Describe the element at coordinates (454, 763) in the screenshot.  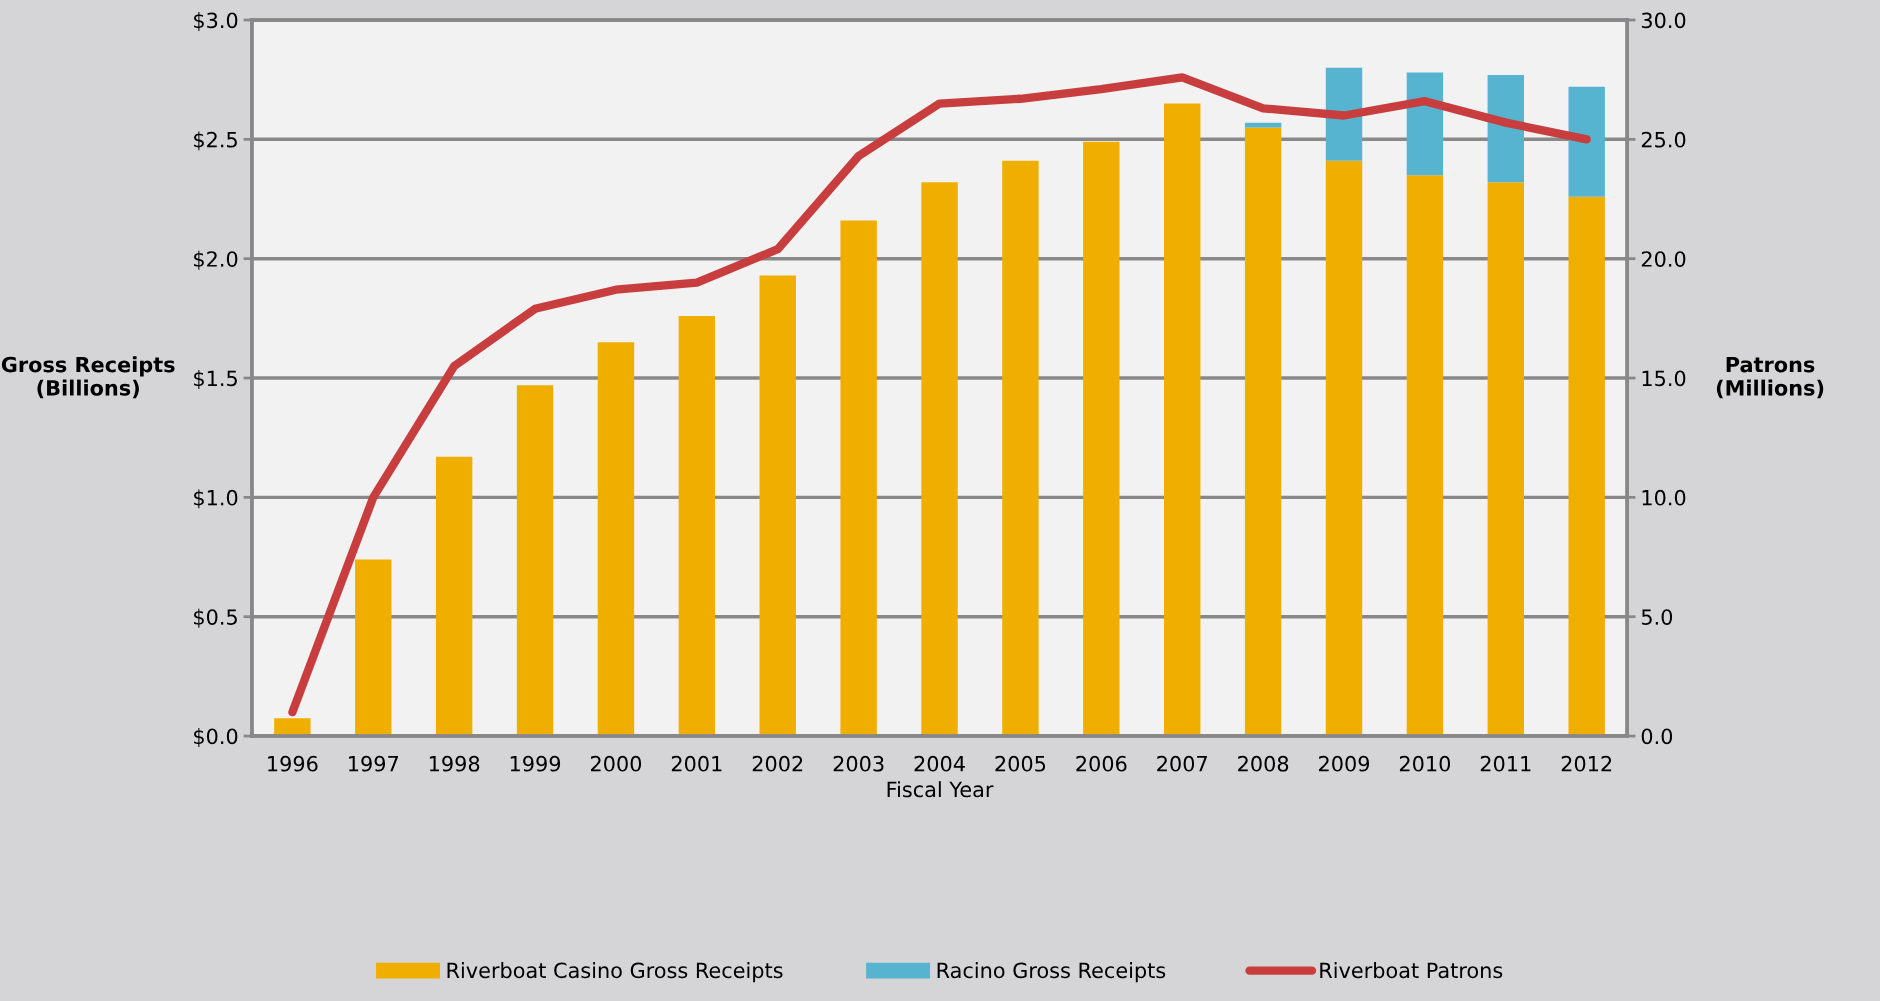
I see `x-tick-label: 1998` at that location.